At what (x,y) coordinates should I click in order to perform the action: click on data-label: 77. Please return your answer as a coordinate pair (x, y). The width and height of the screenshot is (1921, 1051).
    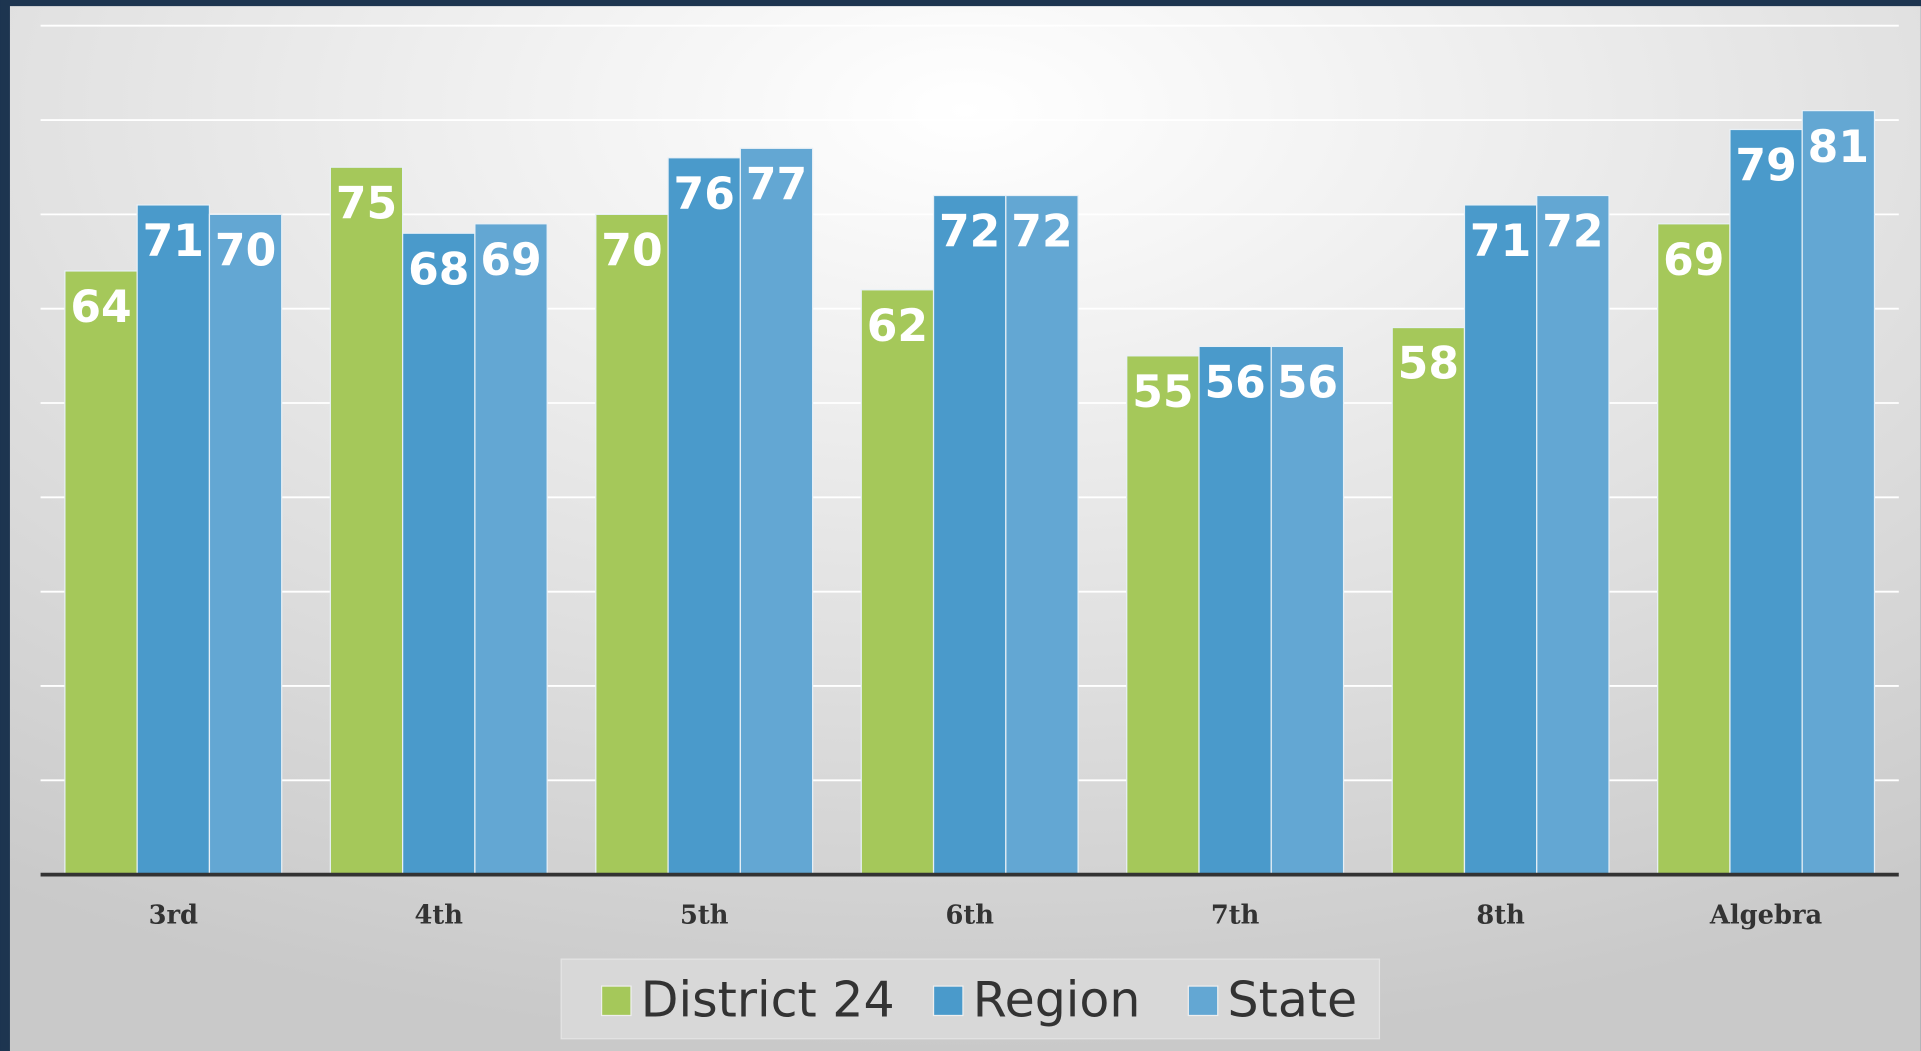
    Looking at the image, I should click on (776, 185).